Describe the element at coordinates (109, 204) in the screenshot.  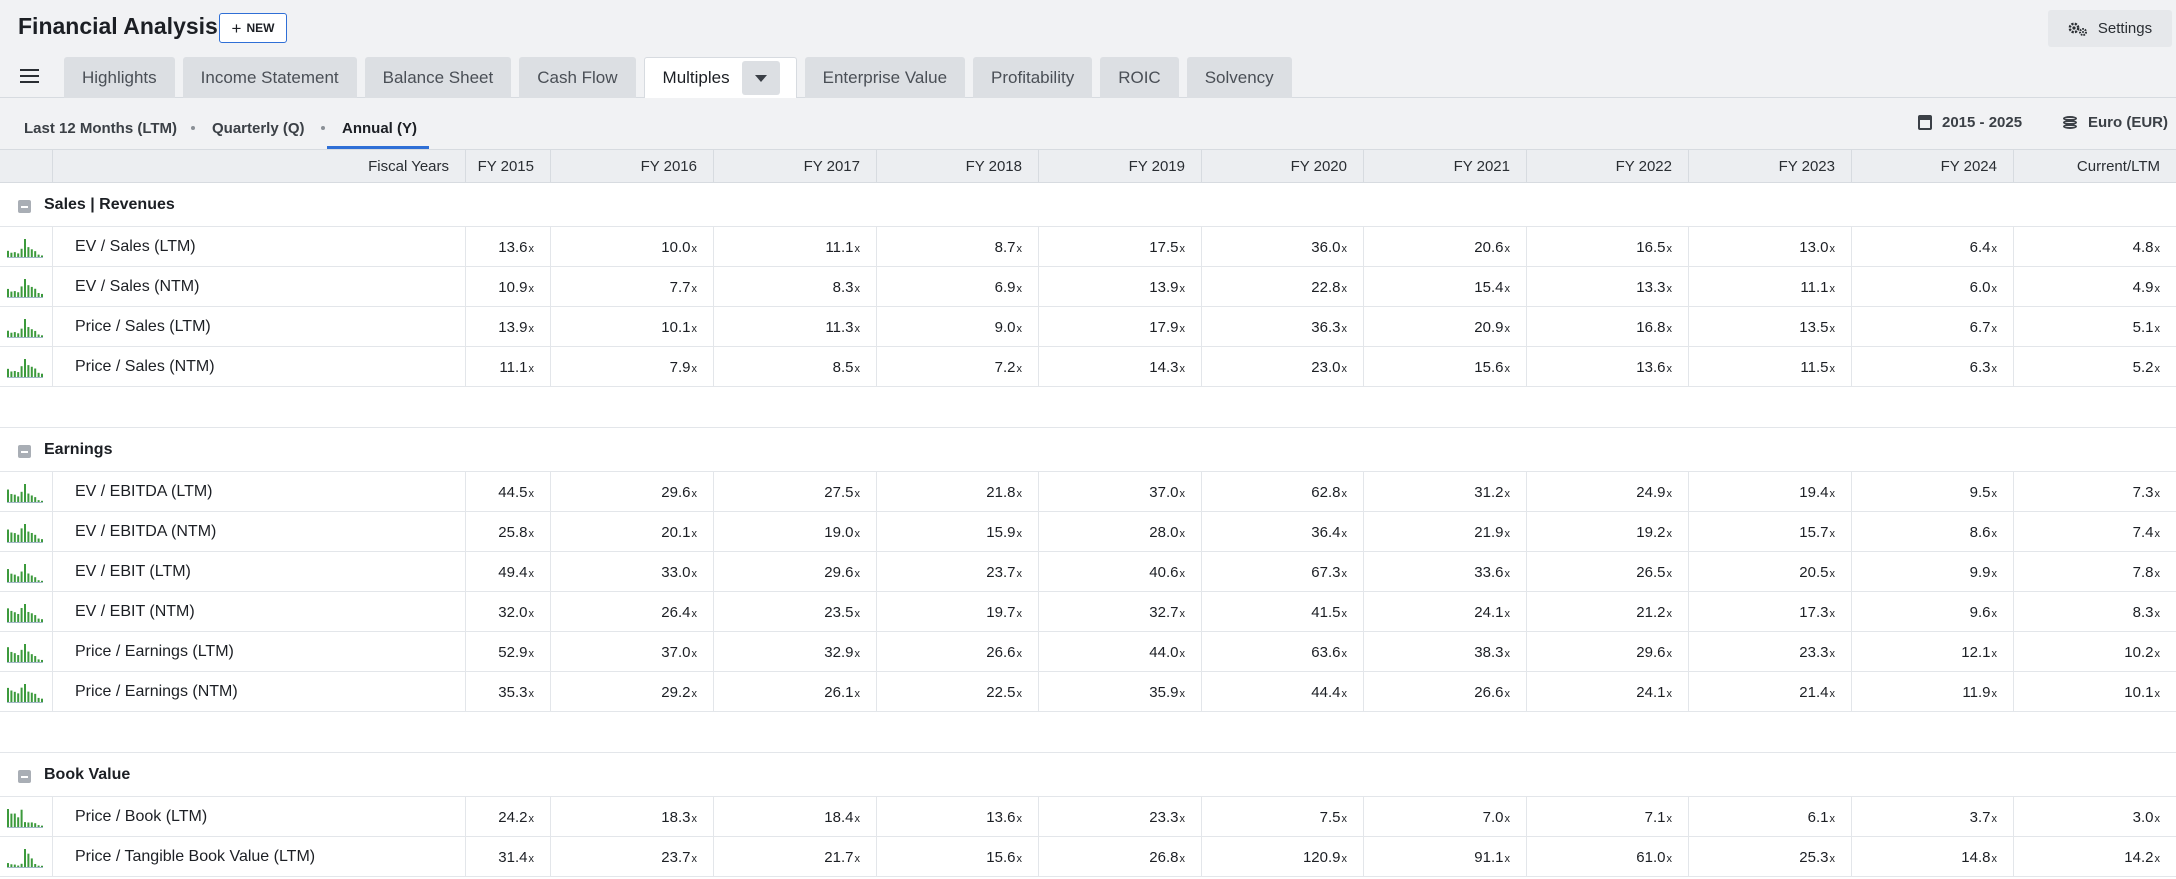
I see `section-title: Sales | Revenues` at that location.